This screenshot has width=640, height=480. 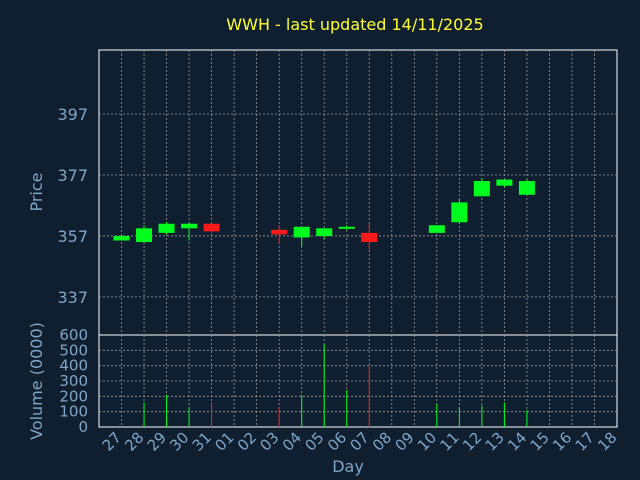 I want to click on volume-tick-label: 100, so click(x=73, y=412).